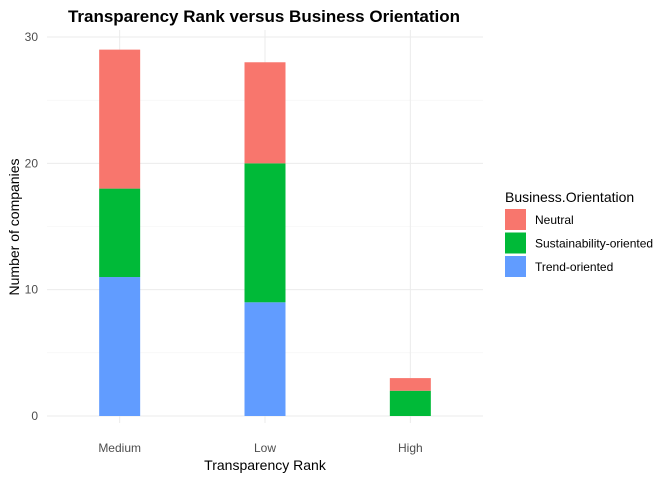  I want to click on x-axis-ticks: Medium Low High, so click(260, 448).